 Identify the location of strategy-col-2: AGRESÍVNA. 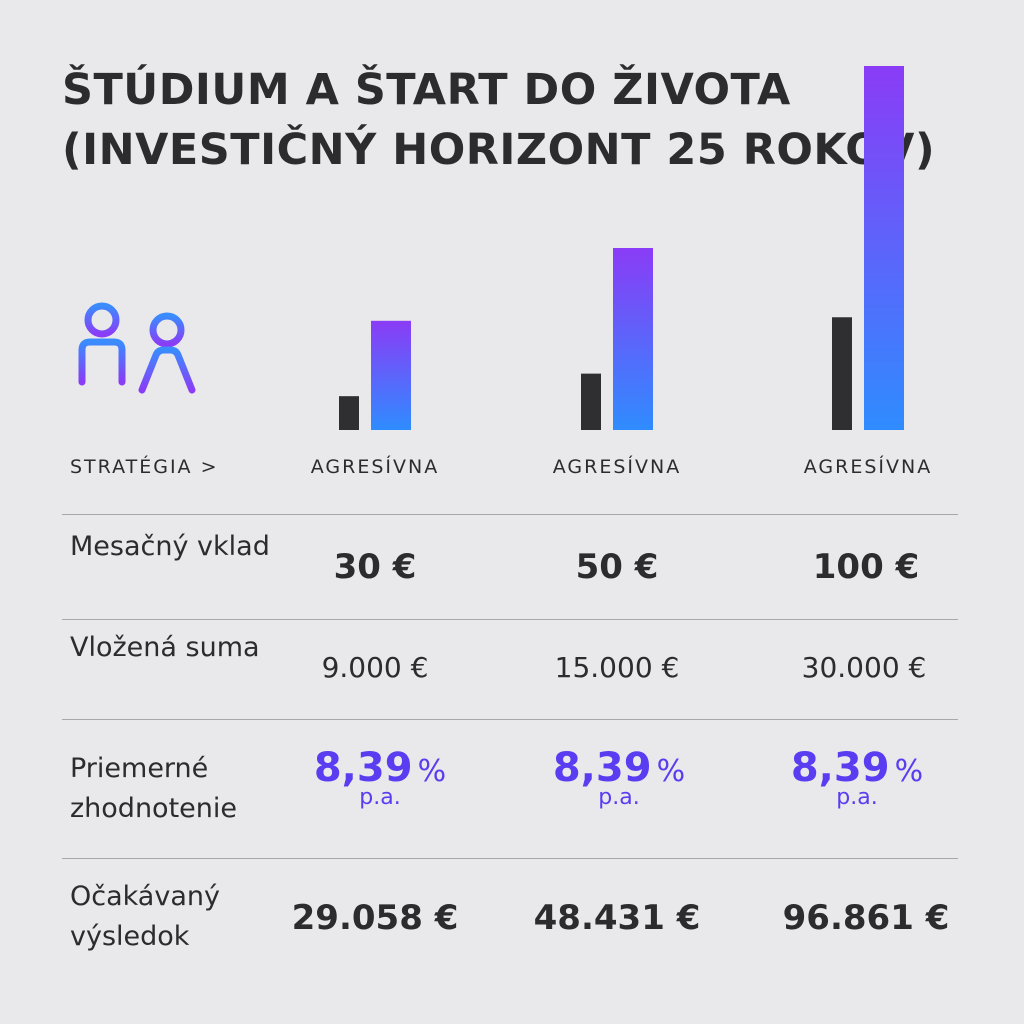
(617, 467).